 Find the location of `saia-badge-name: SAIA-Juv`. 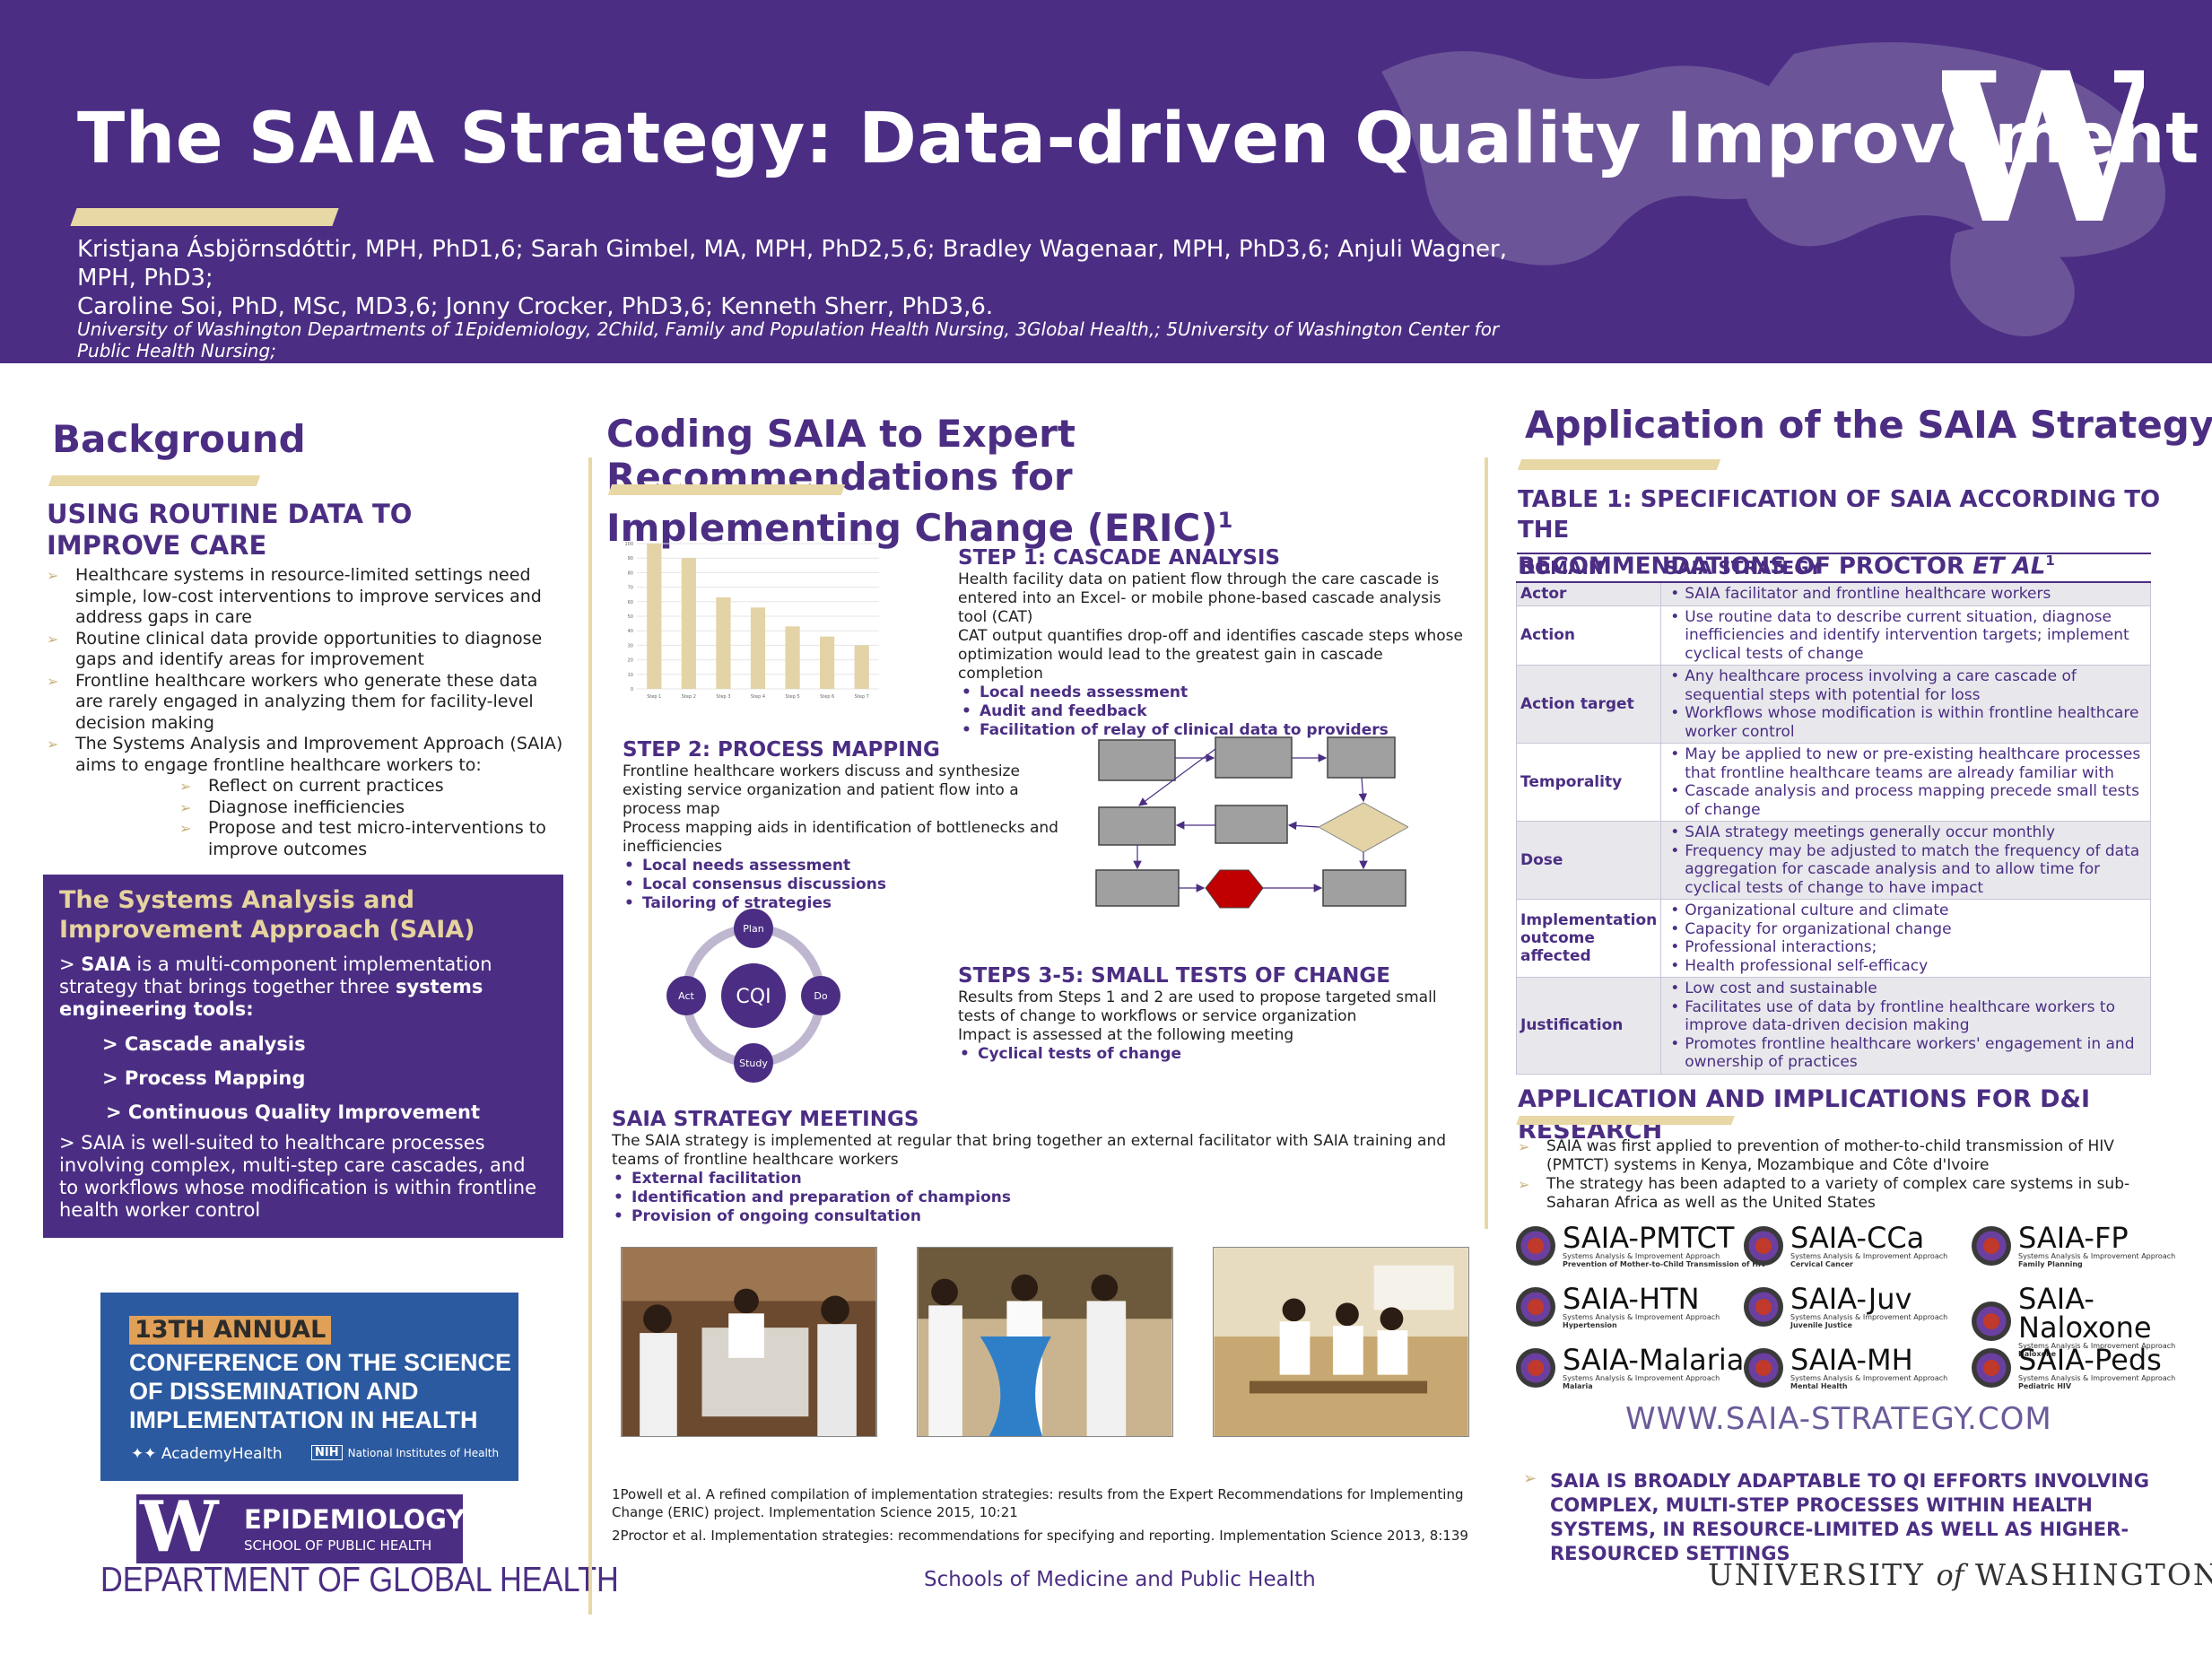

saia-badge-name: SAIA-Juv is located at coordinates (1851, 1299).